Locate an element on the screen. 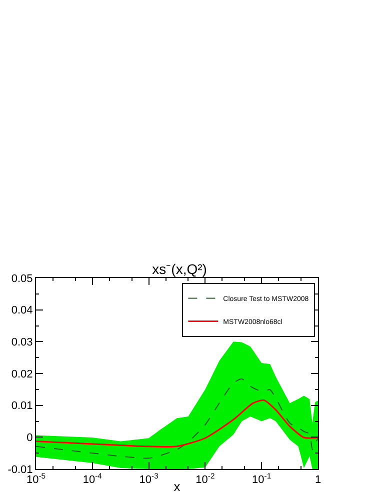 This screenshot has height=494, width=382. x-tick-label: 10$^{-1}$ is located at coordinates (262, 479).